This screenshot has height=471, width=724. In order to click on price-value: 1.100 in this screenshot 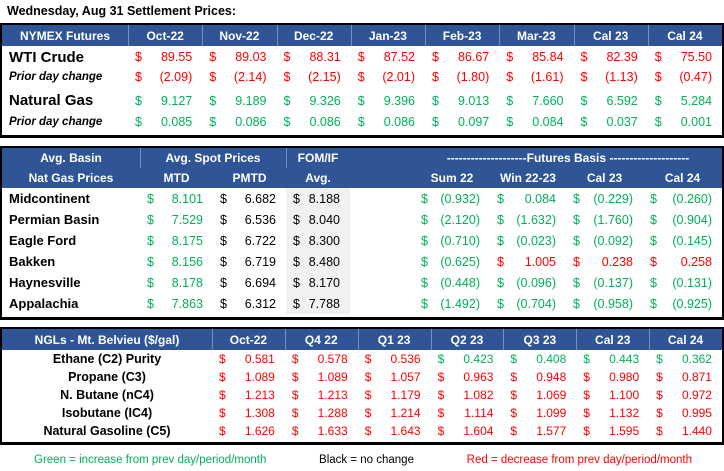, I will do `click(624, 395)`.